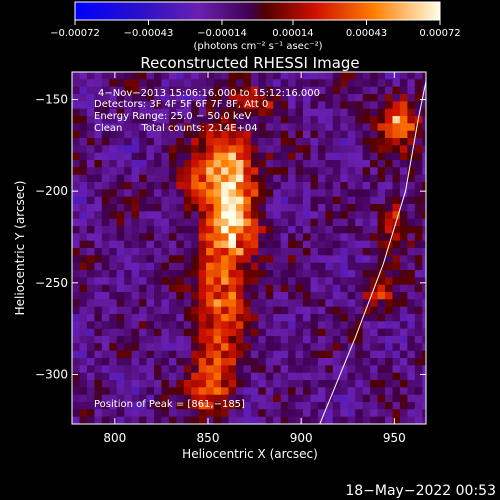  What do you see at coordinates (394, 438) in the screenshot?
I see `x-tick-label: 950` at bounding box center [394, 438].